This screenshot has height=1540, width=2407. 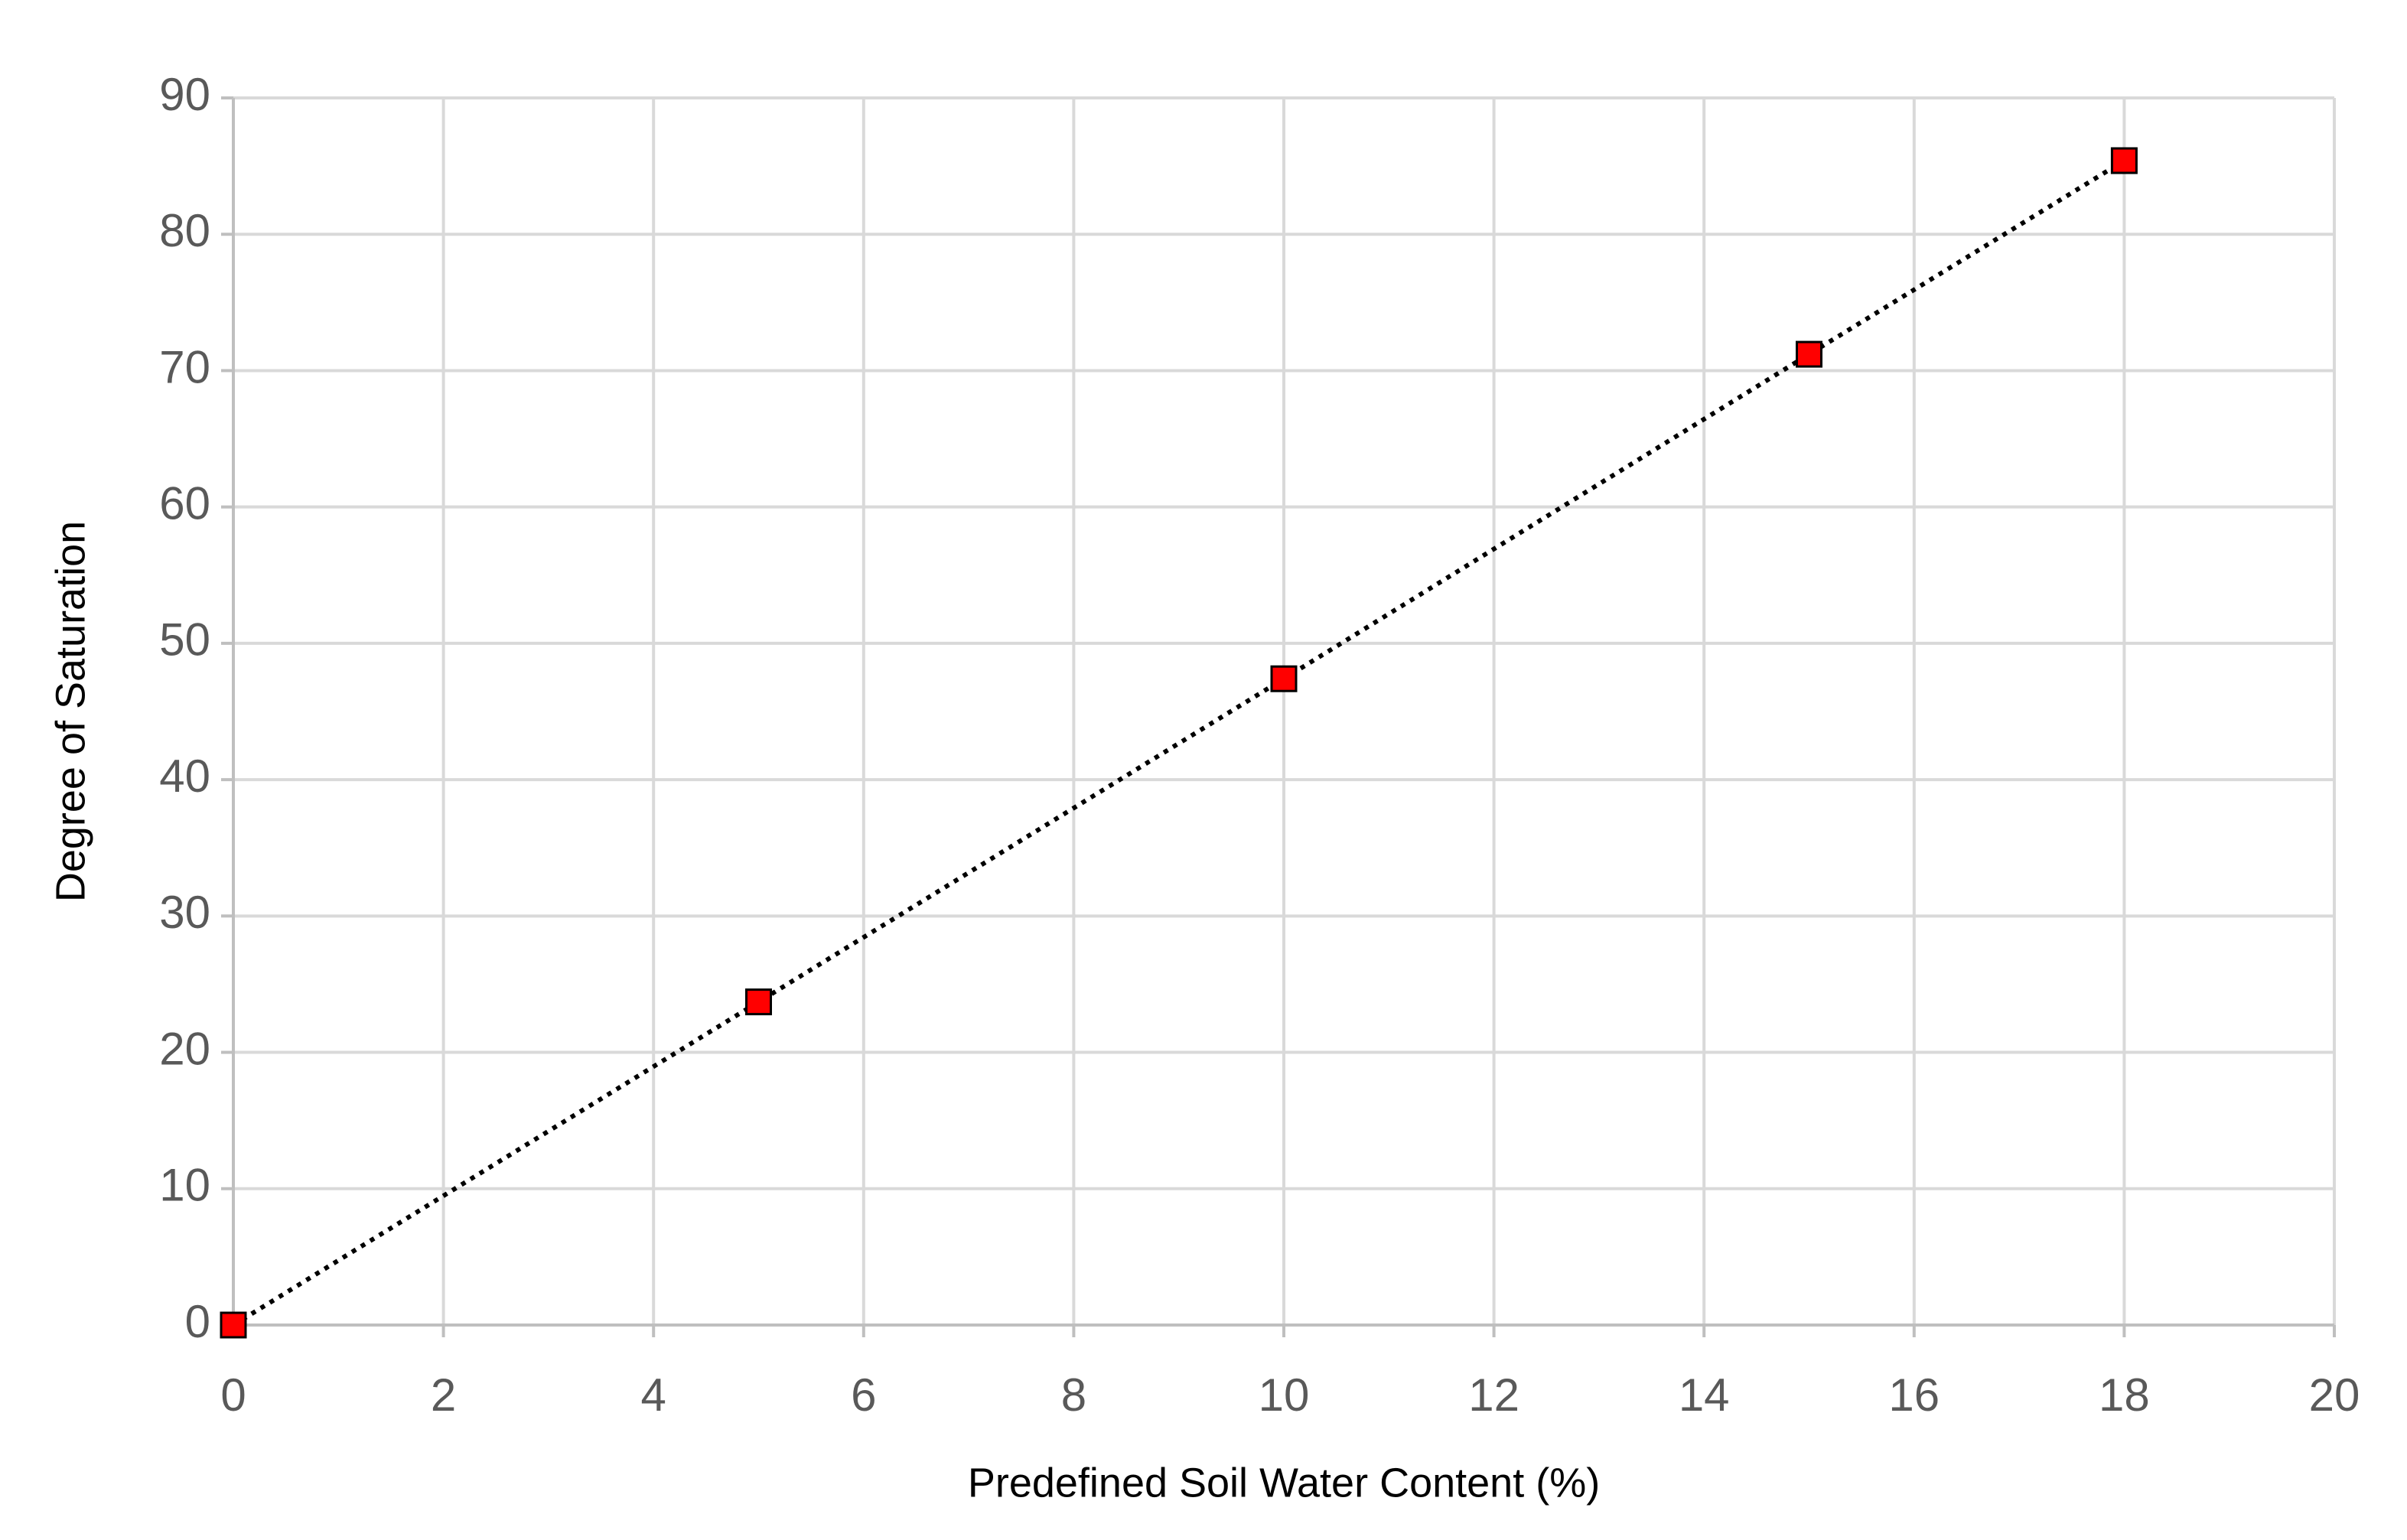 What do you see at coordinates (2124, 1395) in the screenshot?
I see `x-tick-label: 18` at bounding box center [2124, 1395].